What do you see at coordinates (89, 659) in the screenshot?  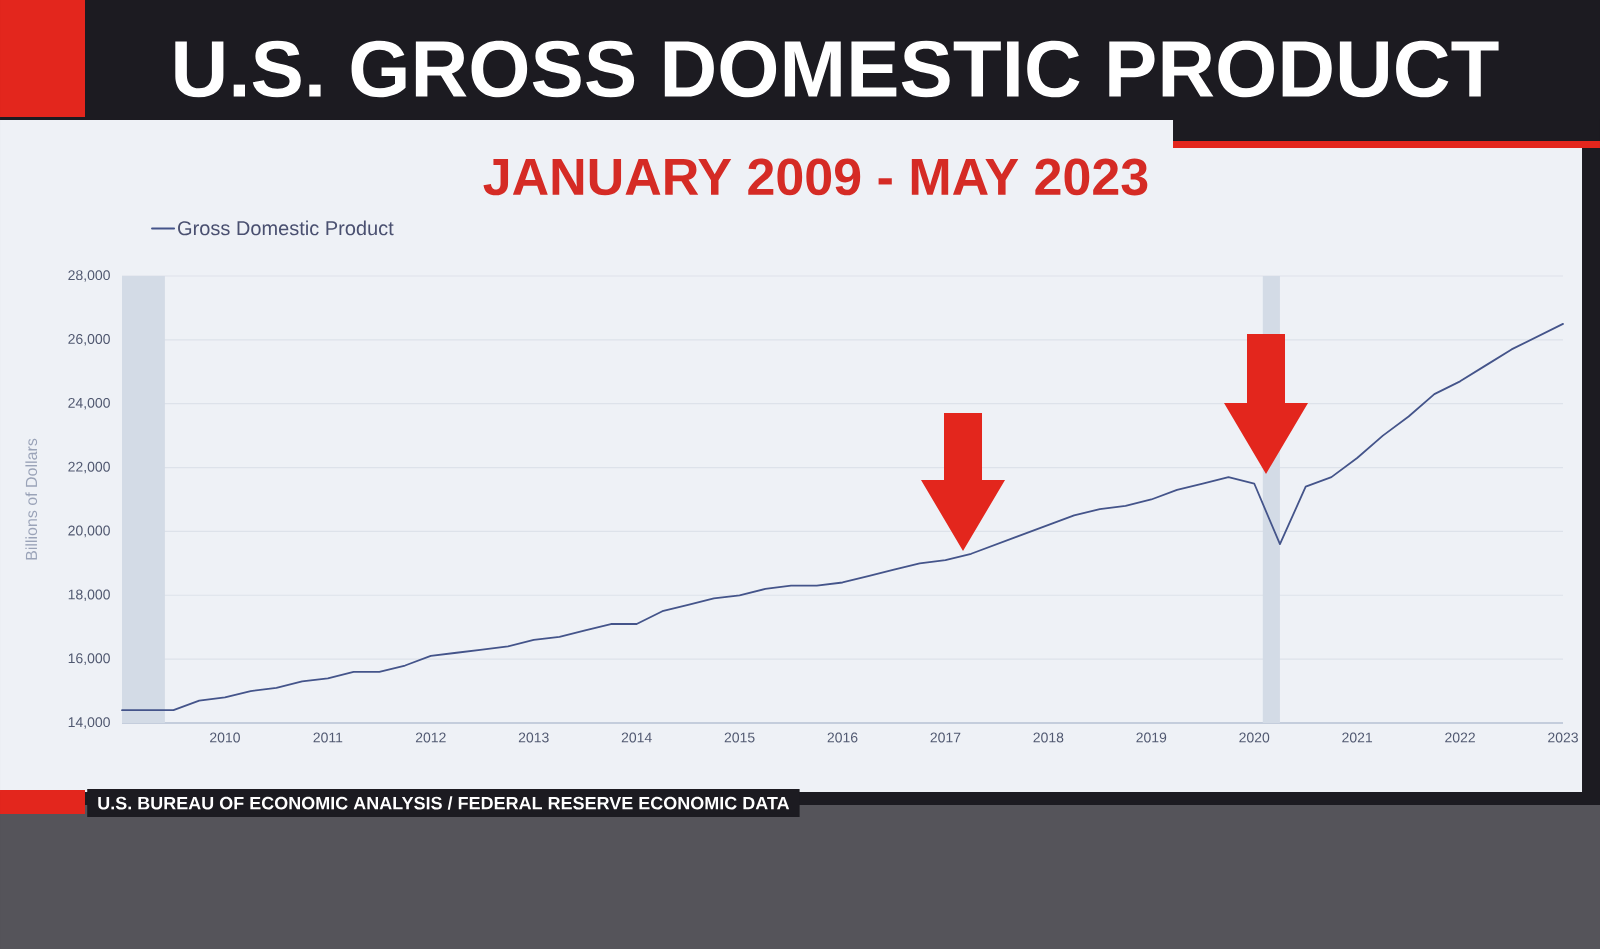 I see `y-tick-label: 16,000` at bounding box center [89, 659].